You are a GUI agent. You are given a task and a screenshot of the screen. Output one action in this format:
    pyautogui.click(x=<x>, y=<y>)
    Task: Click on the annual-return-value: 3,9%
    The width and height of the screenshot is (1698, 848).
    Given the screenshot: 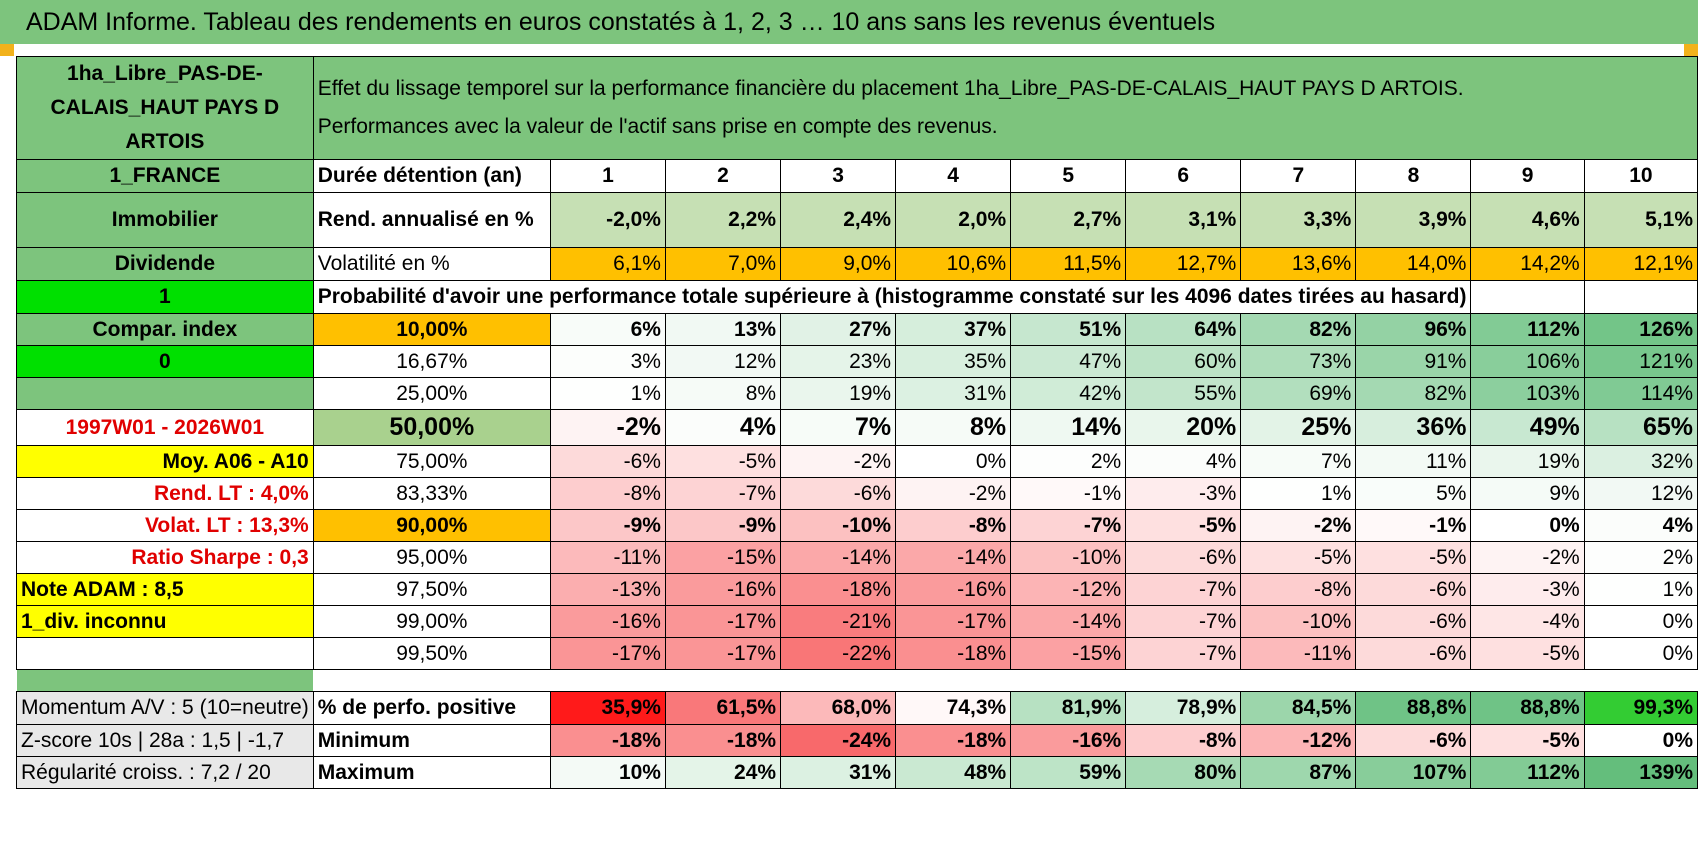 What is the action you would take?
    pyautogui.click(x=1413, y=220)
    